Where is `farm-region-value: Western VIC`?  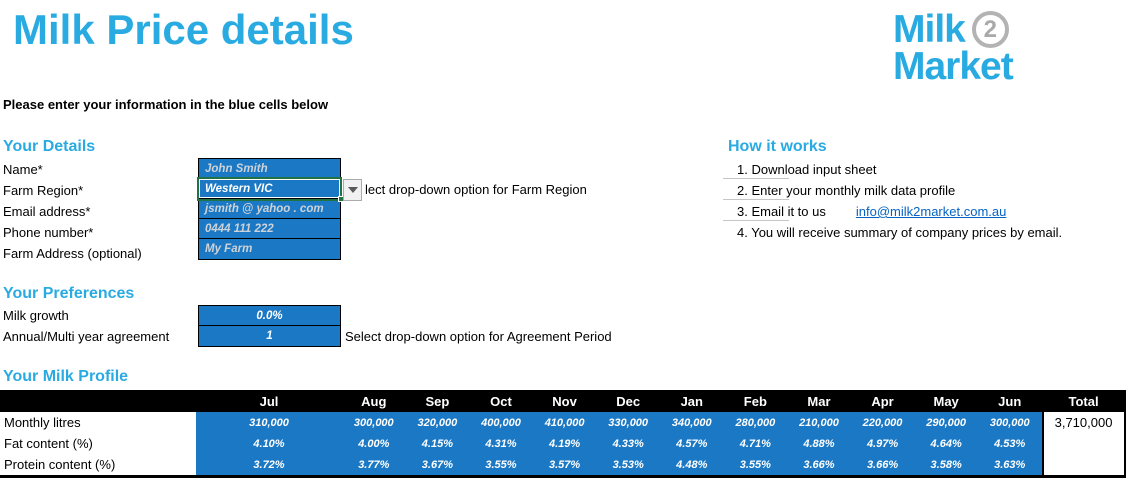
farm-region-value: Western VIC is located at coordinates (239, 189).